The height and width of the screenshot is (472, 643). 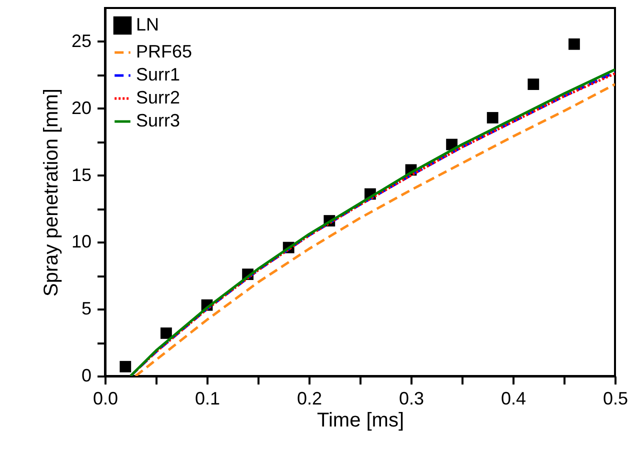 I want to click on x-tick-label: 0.0, so click(x=105, y=398).